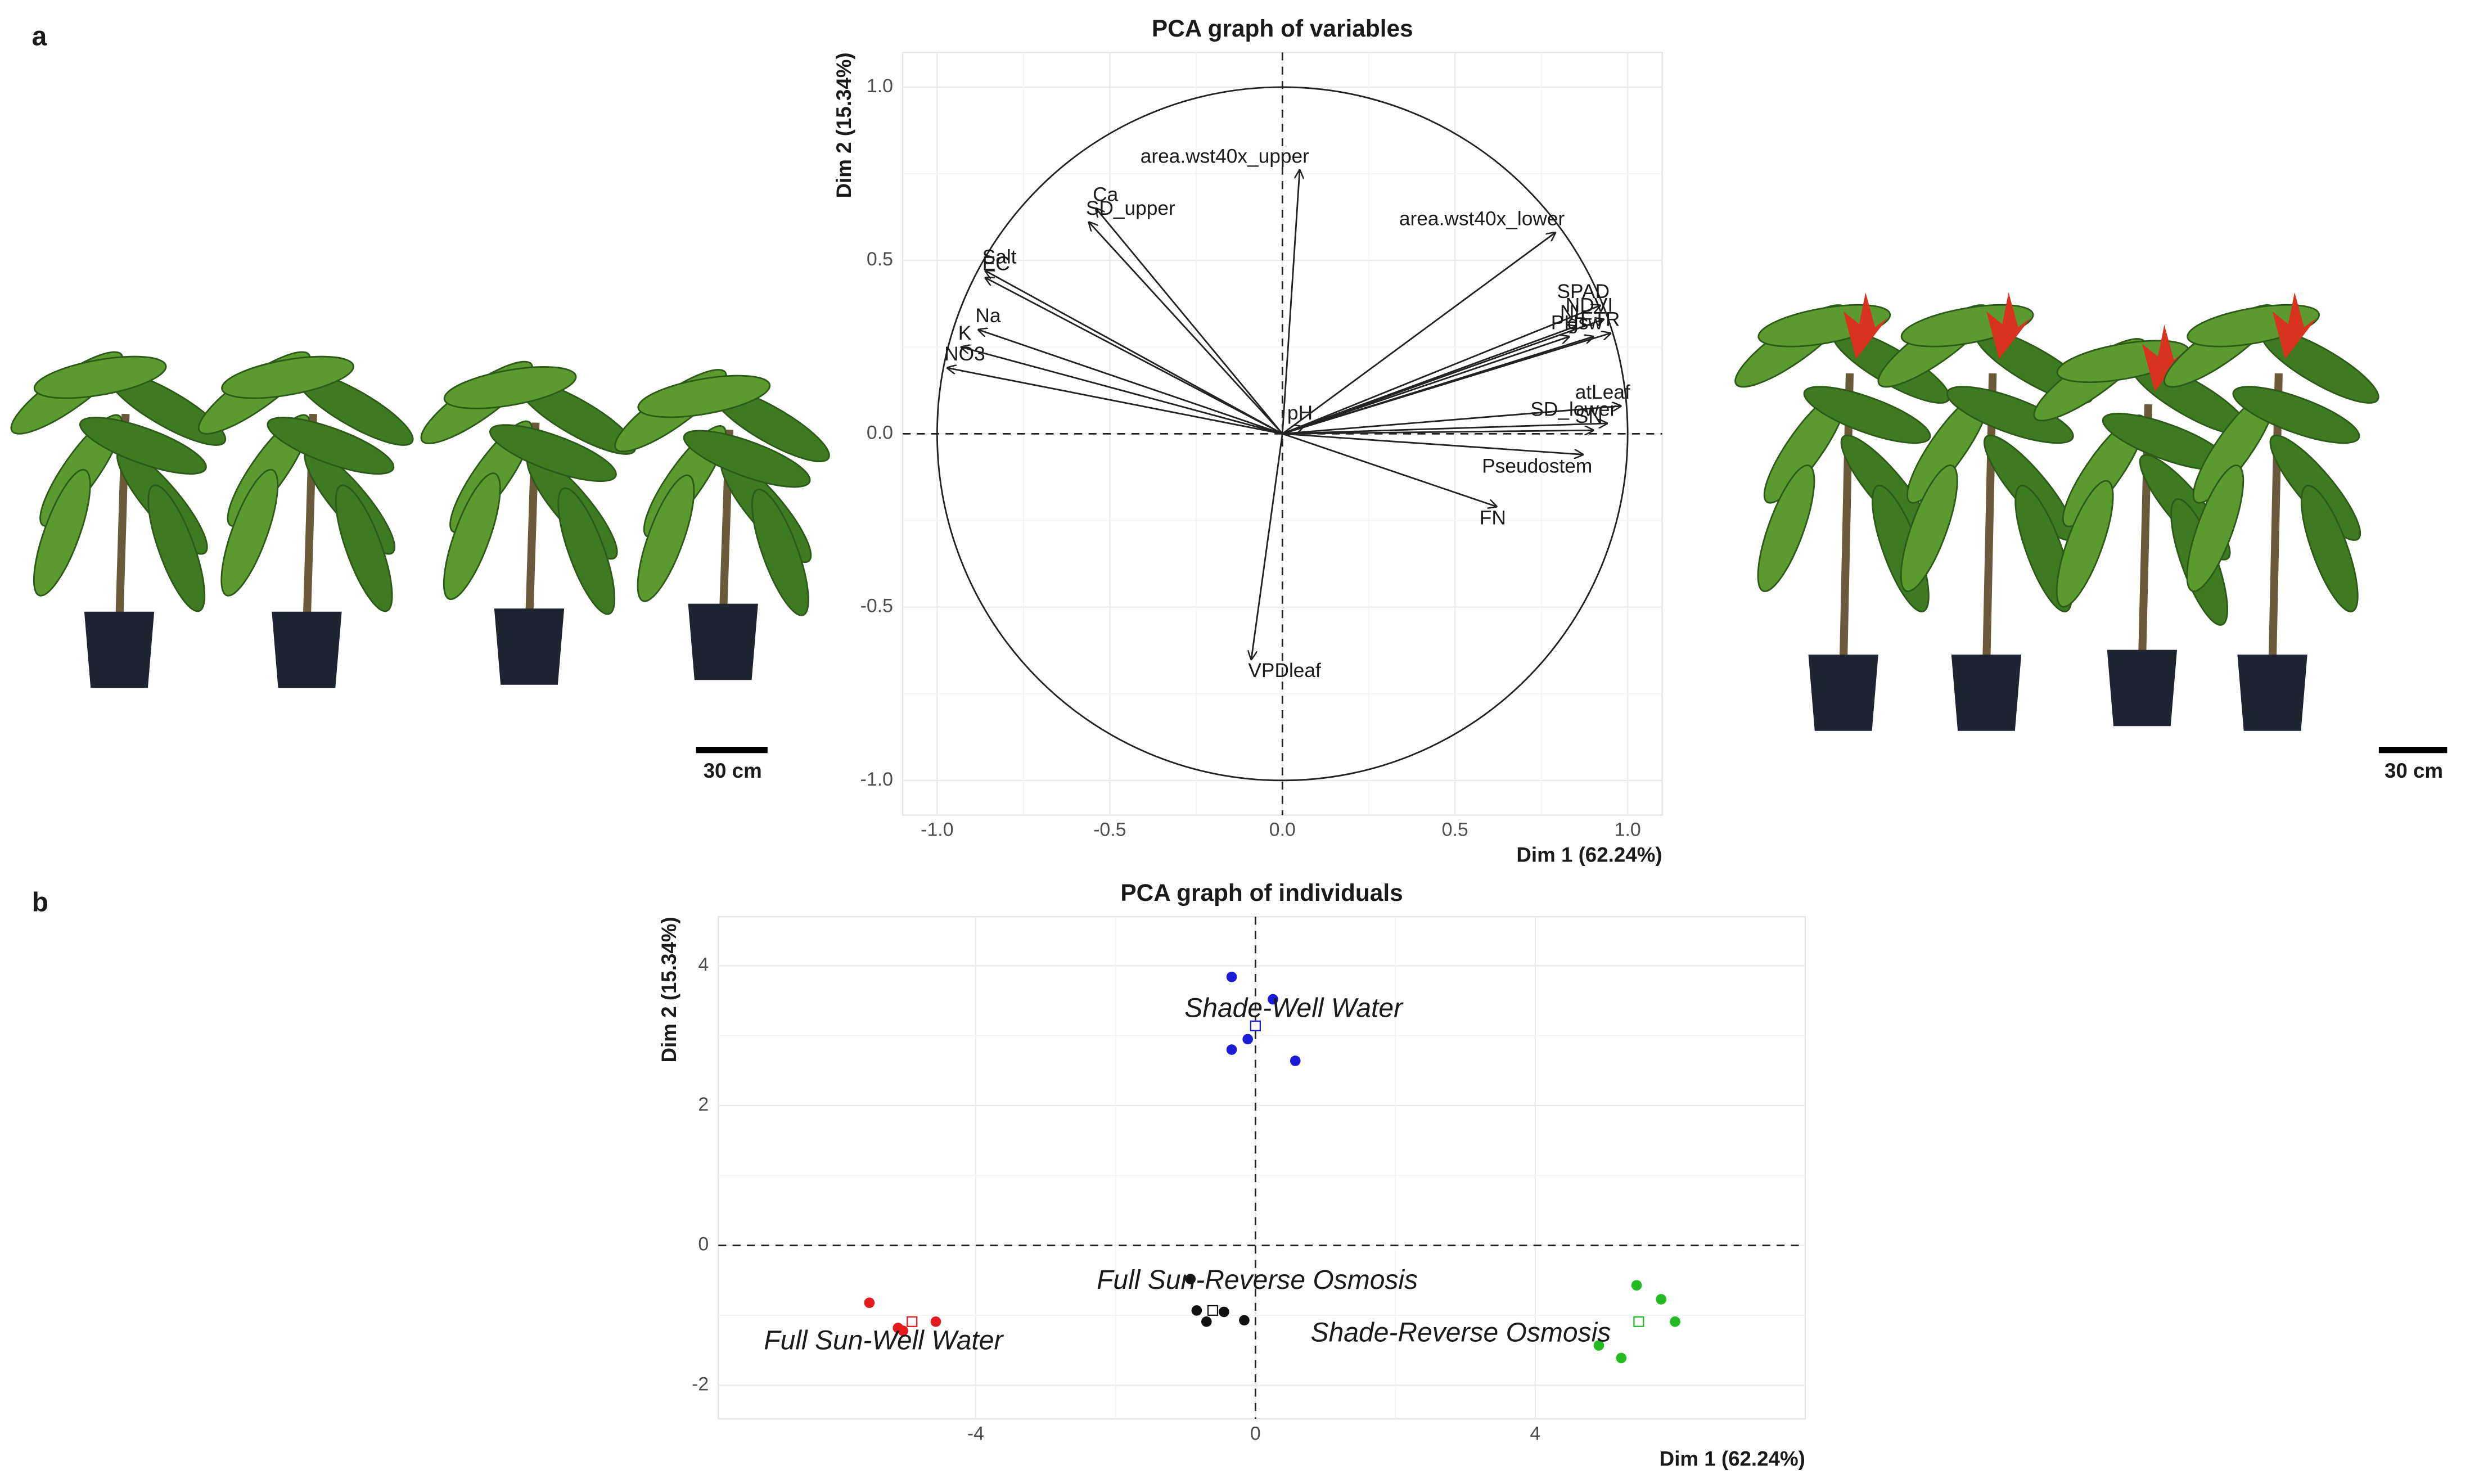 Image resolution: width=2479 pixels, height=1484 pixels. I want to click on variable-label: Ca, so click(1105, 194).